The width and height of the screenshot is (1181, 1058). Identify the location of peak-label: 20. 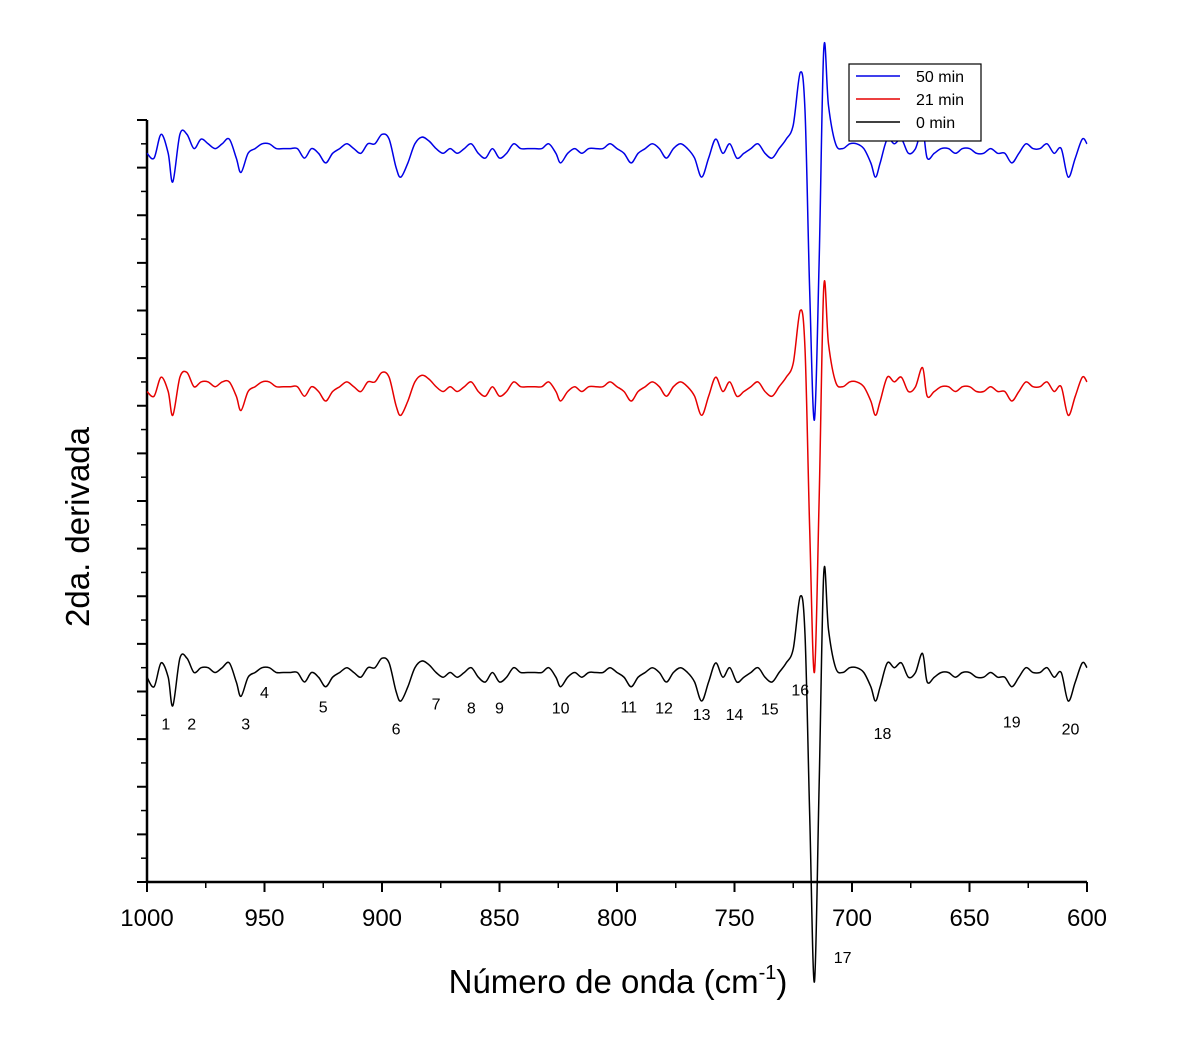
(1071, 729).